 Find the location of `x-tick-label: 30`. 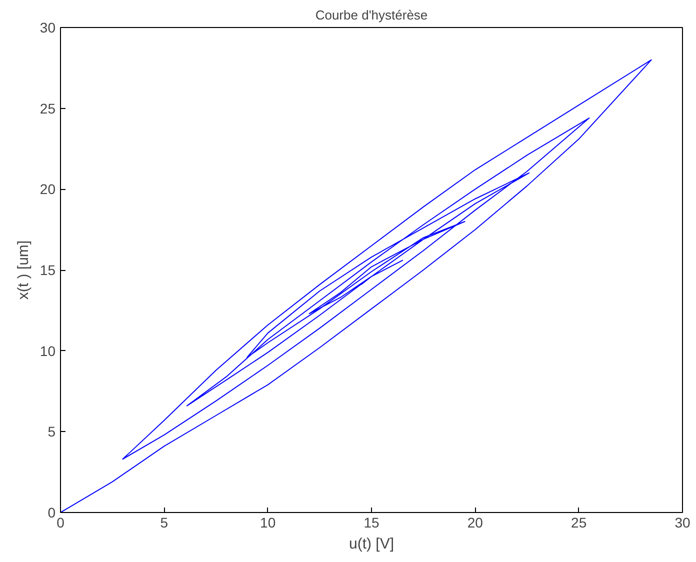

x-tick-label: 30 is located at coordinates (682, 522).